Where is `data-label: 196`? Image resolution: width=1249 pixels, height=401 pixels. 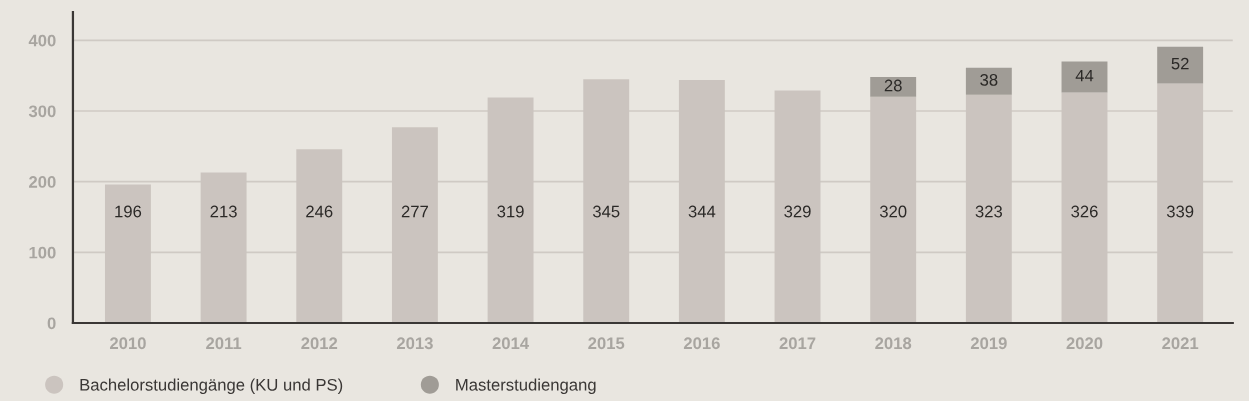 data-label: 196 is located at coordinates (128, 211).